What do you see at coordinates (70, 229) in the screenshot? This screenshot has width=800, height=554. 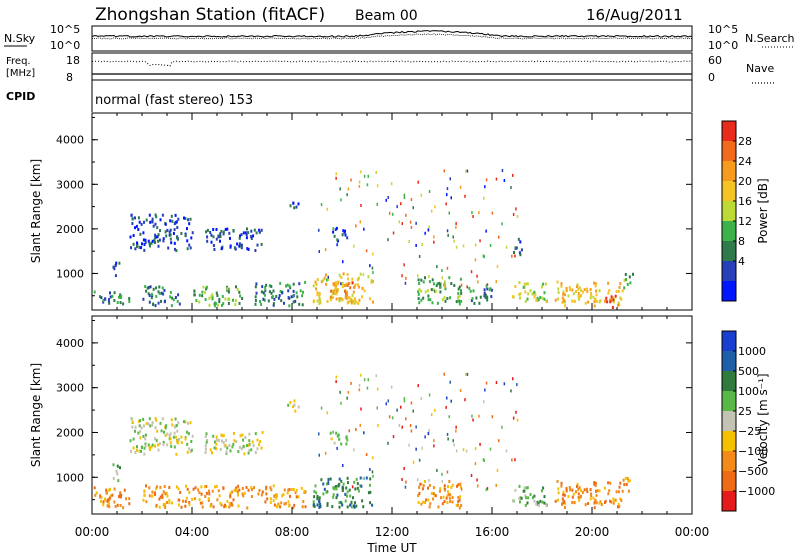 I see `y-tick-label: 2000` at bounding box center [70, 229].